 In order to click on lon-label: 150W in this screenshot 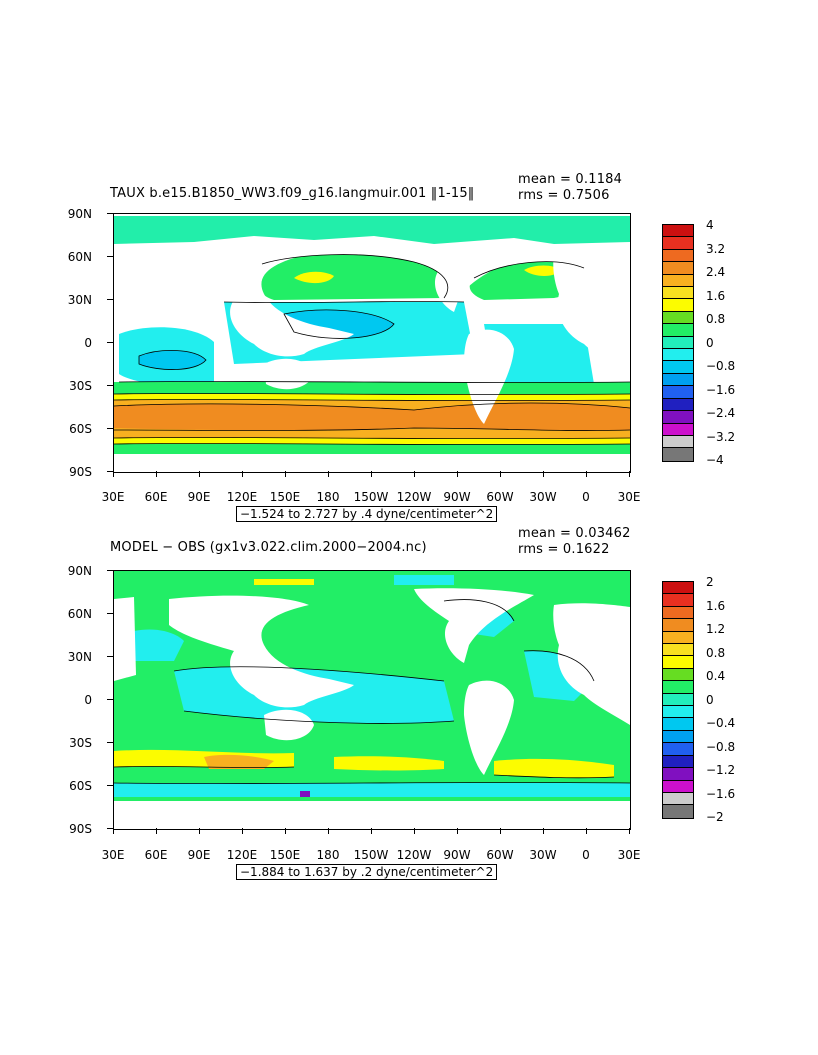, I will do `click(371, 855)`.